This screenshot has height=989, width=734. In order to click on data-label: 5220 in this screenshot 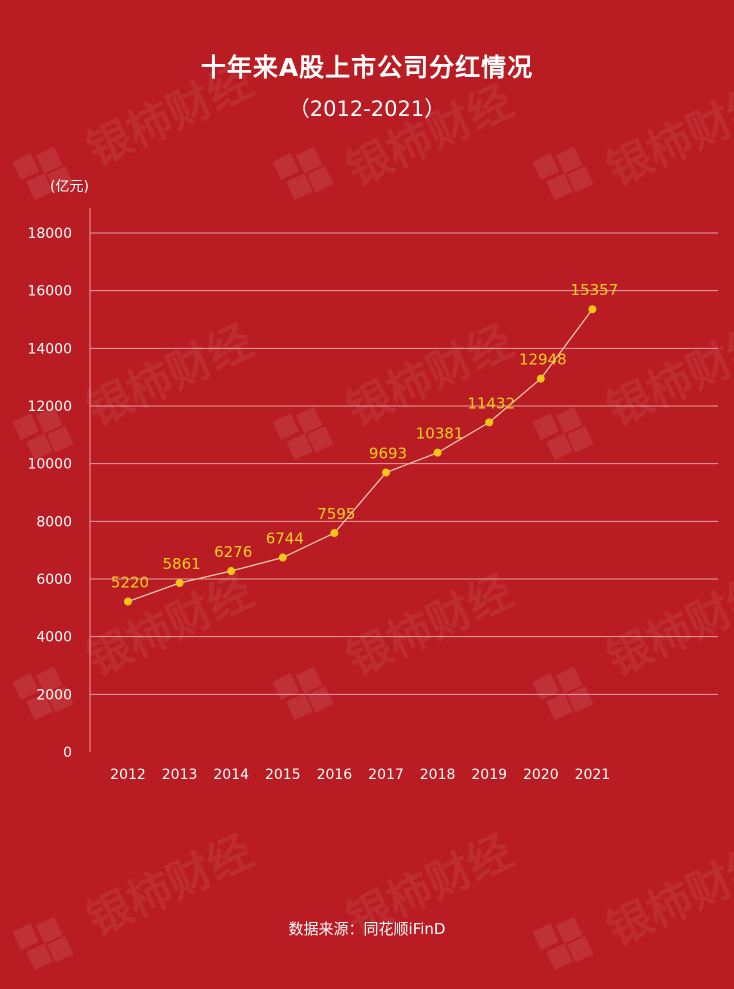, I will do `click(130, 582)`.